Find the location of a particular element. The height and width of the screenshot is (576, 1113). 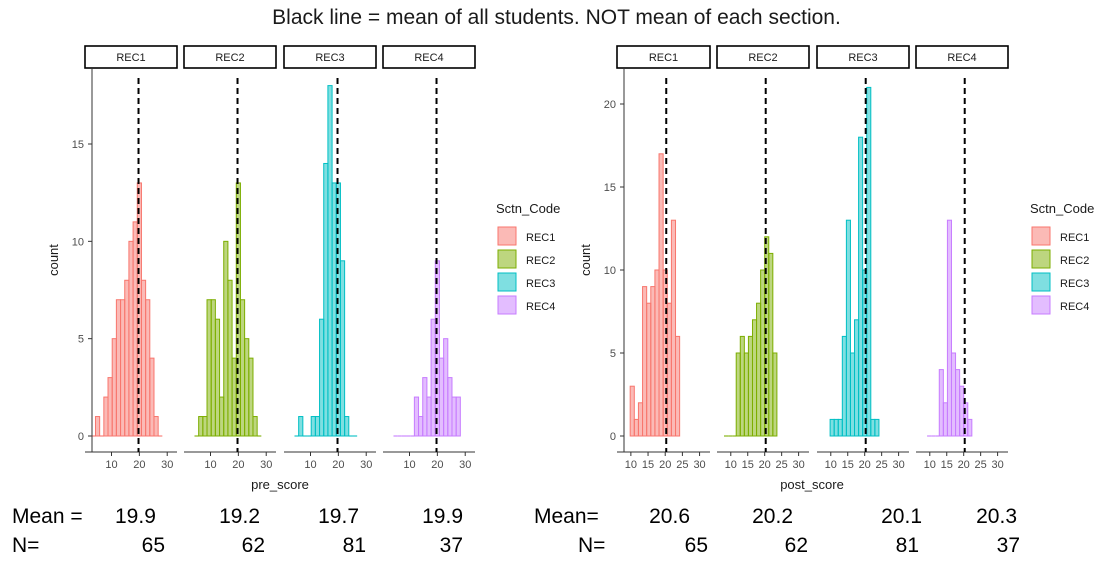

n-label-right: N= is located at coordinates (592, 545).